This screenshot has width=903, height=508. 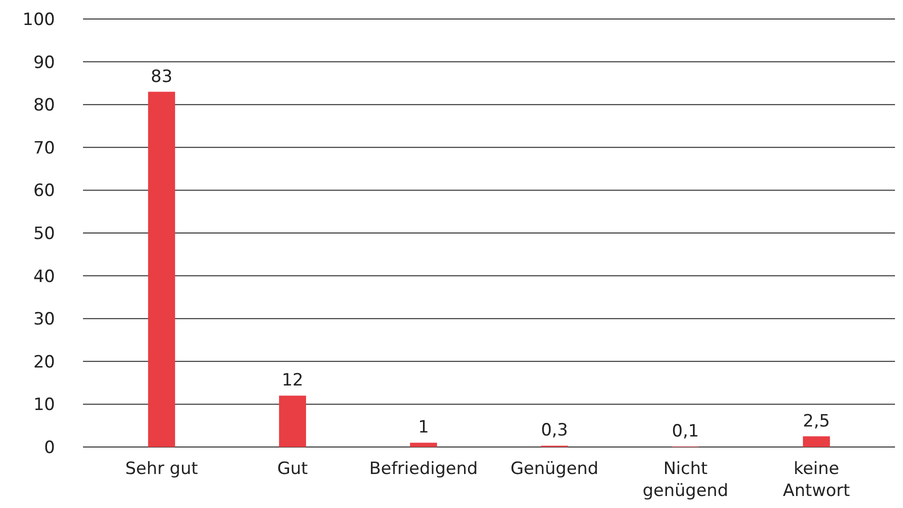 What do you see at coordinates (816, 480) in the screenshot?
I see `x-tick-label: keine Antwort` at bounding box center [816, 480].